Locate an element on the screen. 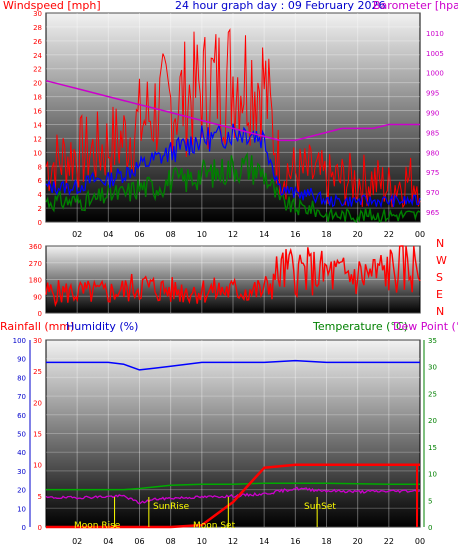 Image resolution: width=458 pixels, height=555 pixels. lower-x-tick-label: 02 is located at coordinates (77, 541).